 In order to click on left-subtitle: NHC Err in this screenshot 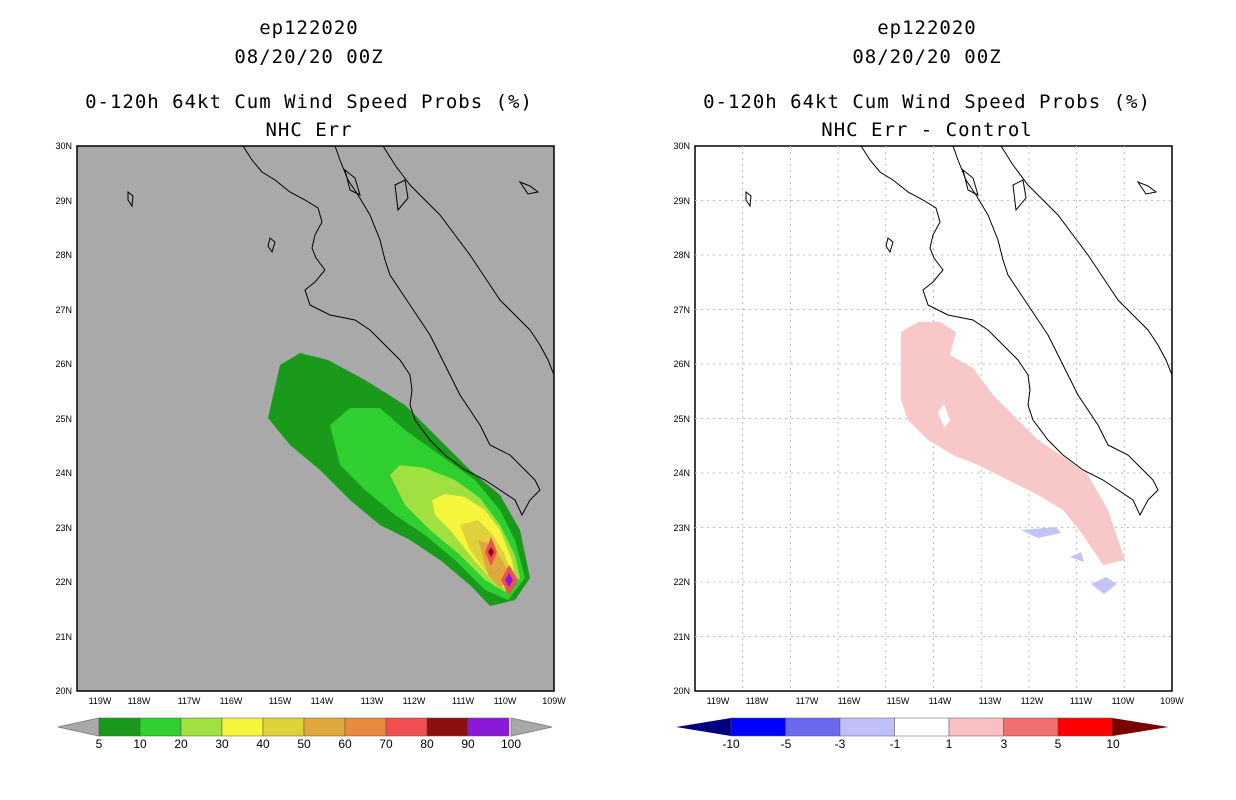, I will do `click(309, 130)`.